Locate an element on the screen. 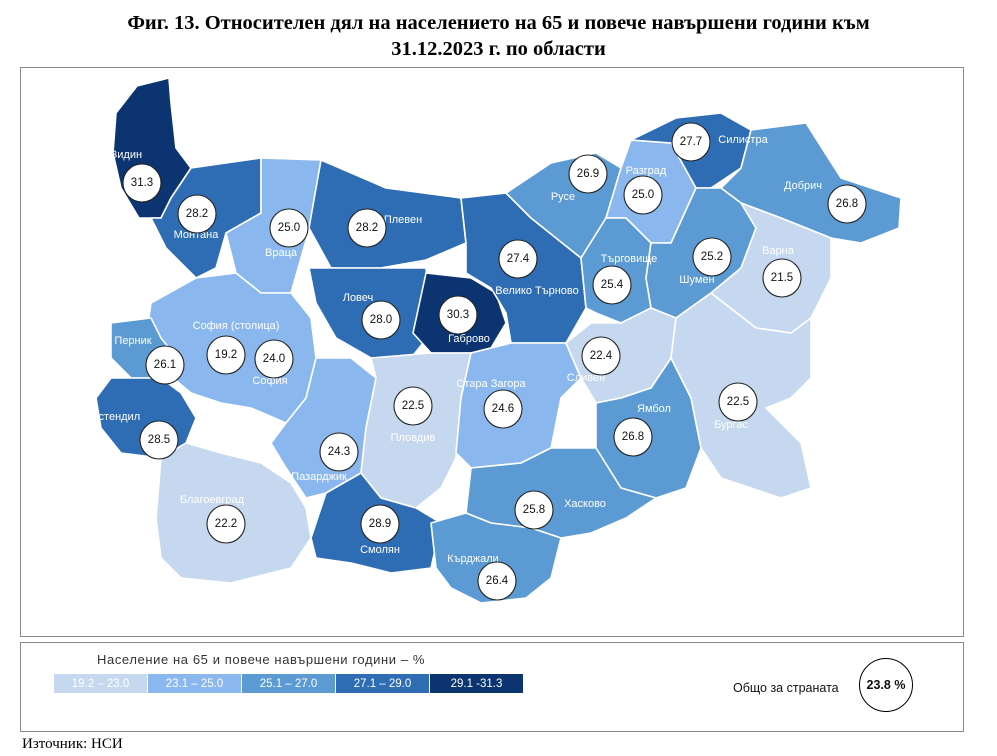  region-name-yambol: Ямбол is located at coordinates (654, 409).